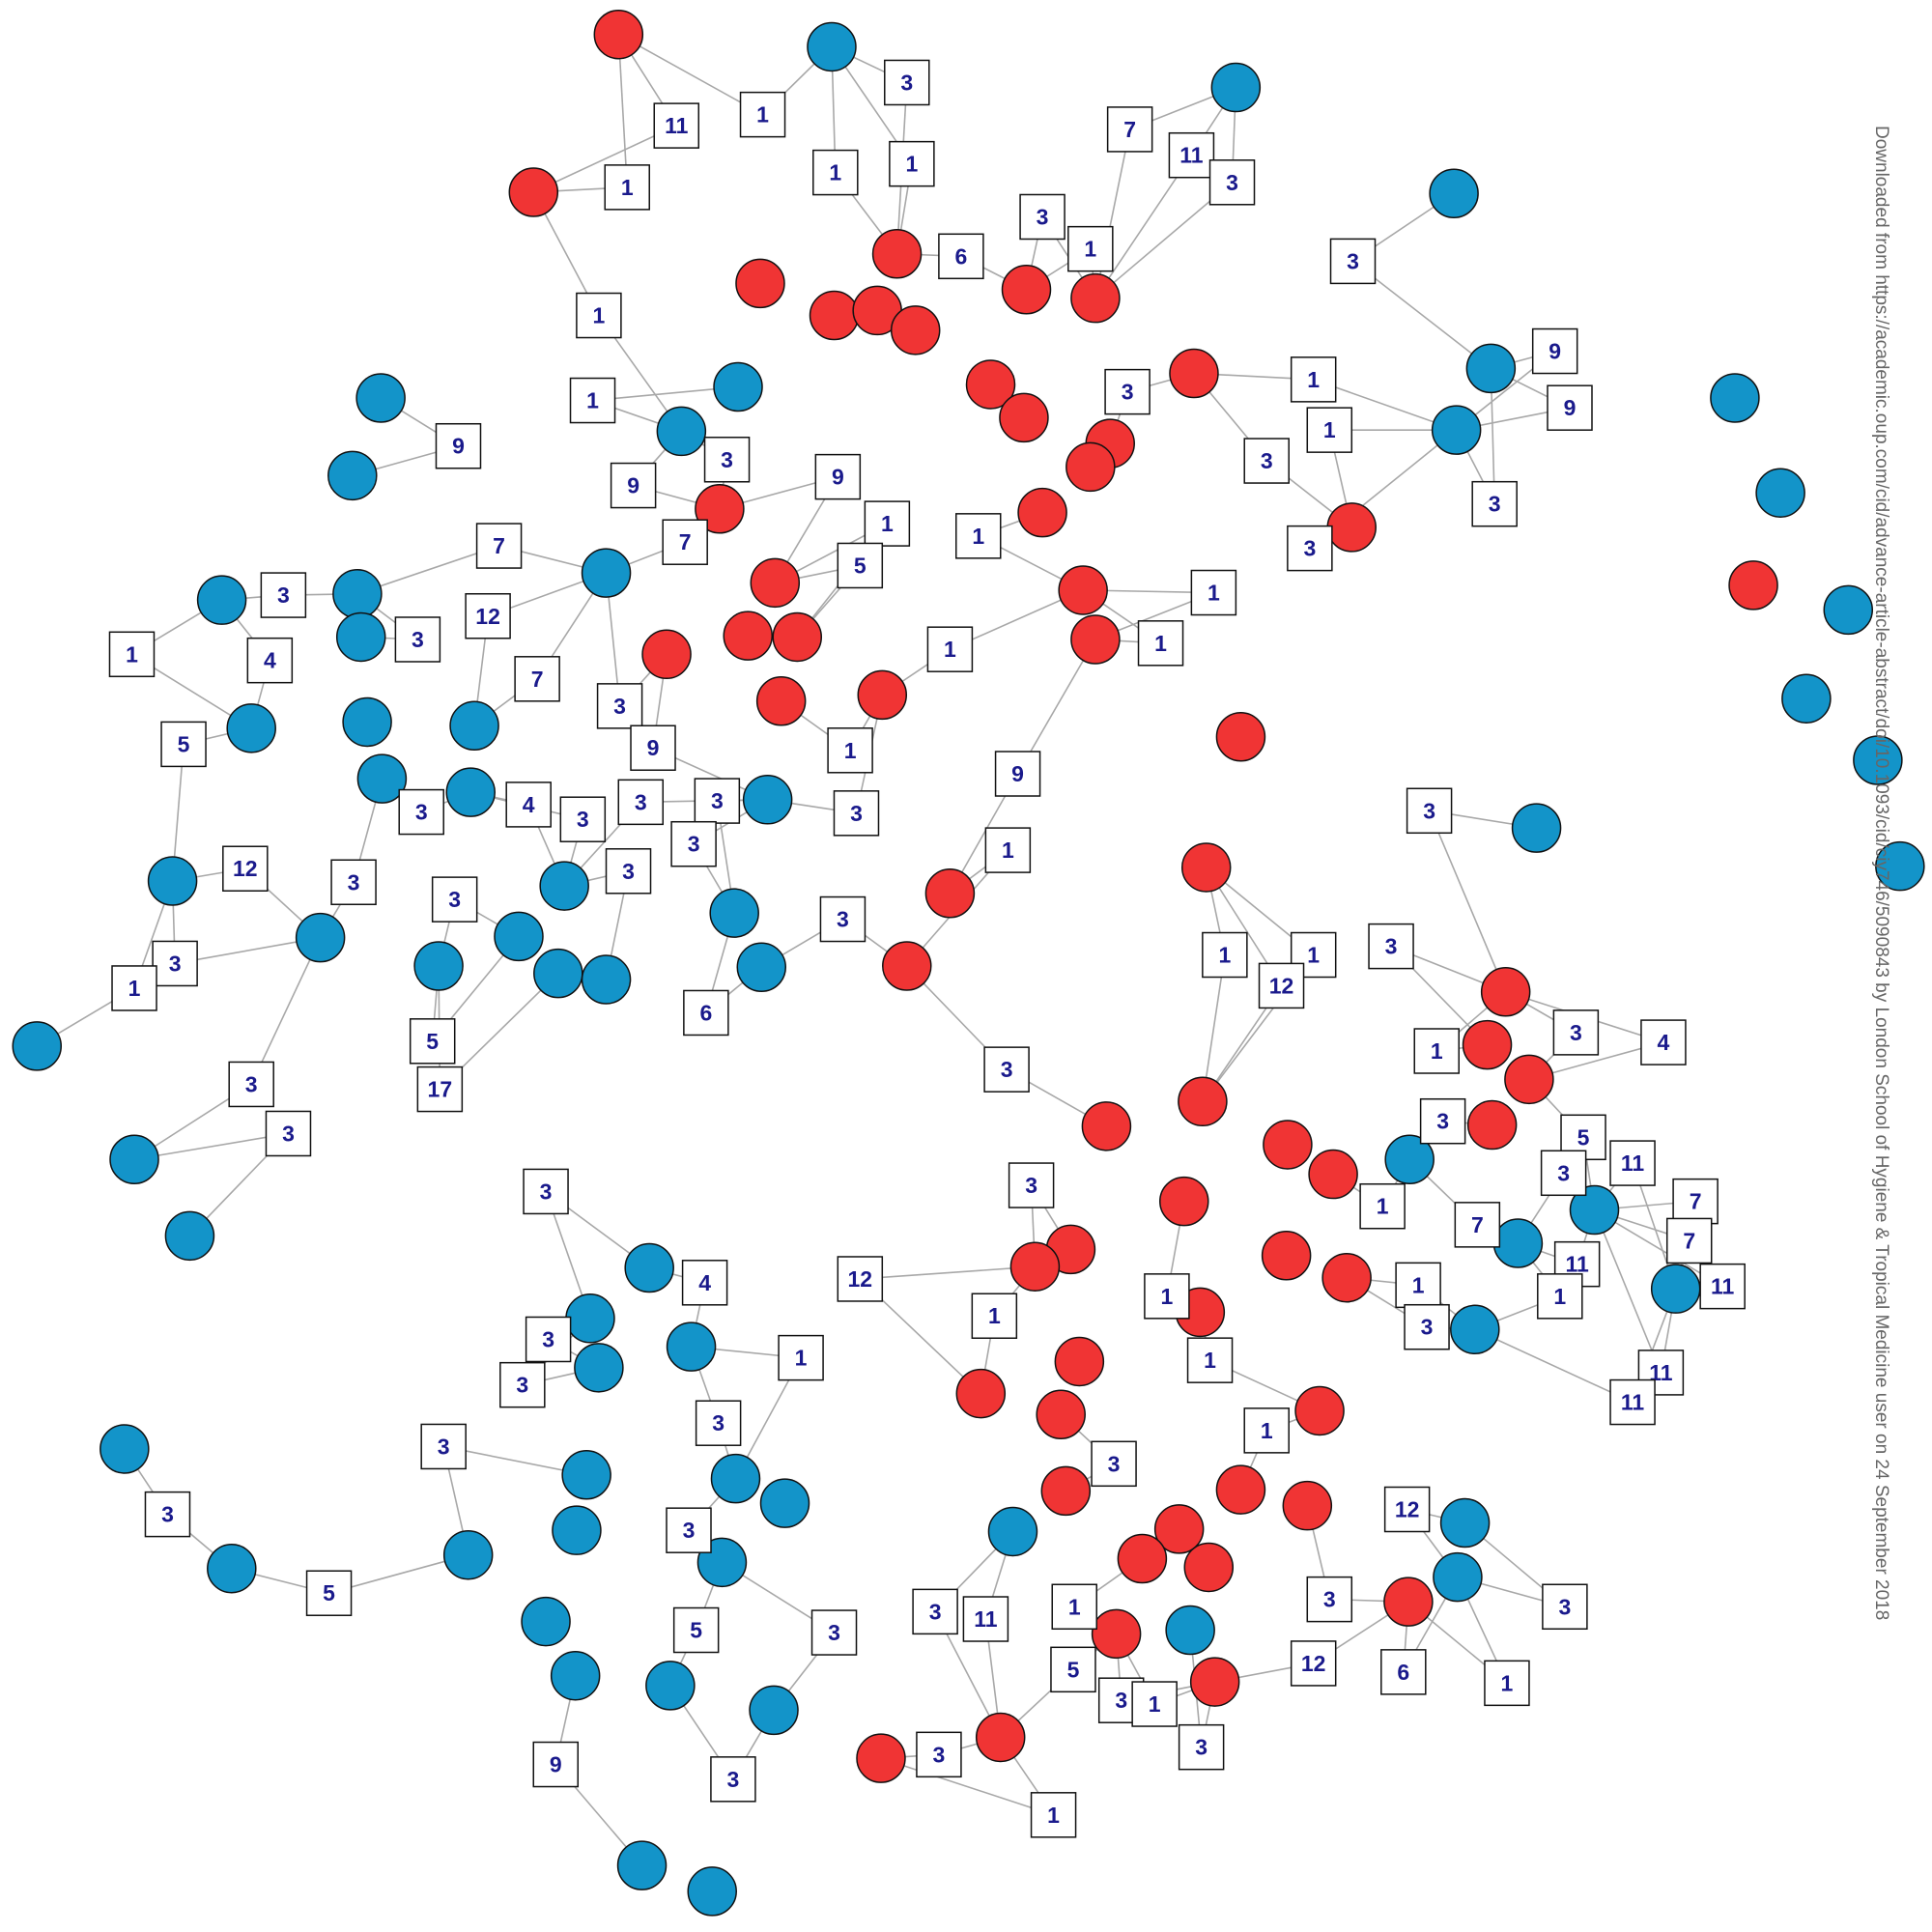 This screenshot has height=1932, width=1932. What do you see at coordinates (860, 565) in the screenshot?
I see `label: 5` at bounding box center [860, 565].